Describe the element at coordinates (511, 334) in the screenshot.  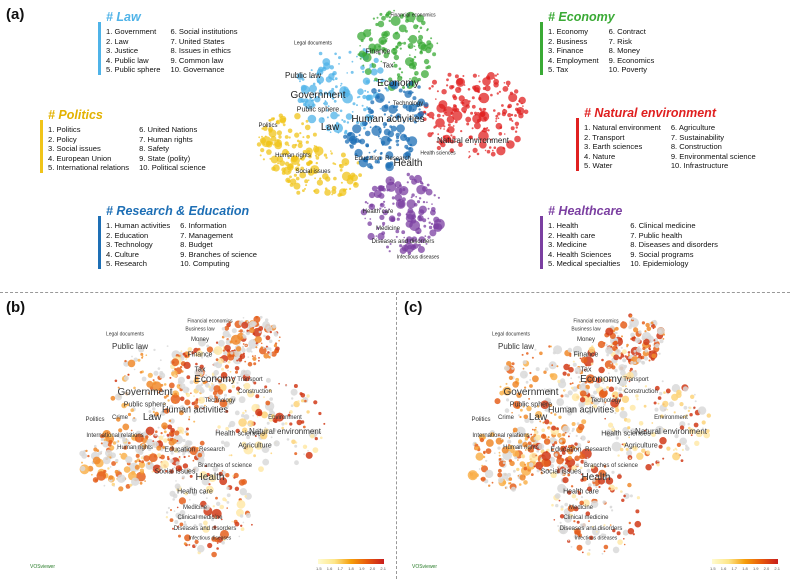
I see `overlay-label: Legal documents` at that location.